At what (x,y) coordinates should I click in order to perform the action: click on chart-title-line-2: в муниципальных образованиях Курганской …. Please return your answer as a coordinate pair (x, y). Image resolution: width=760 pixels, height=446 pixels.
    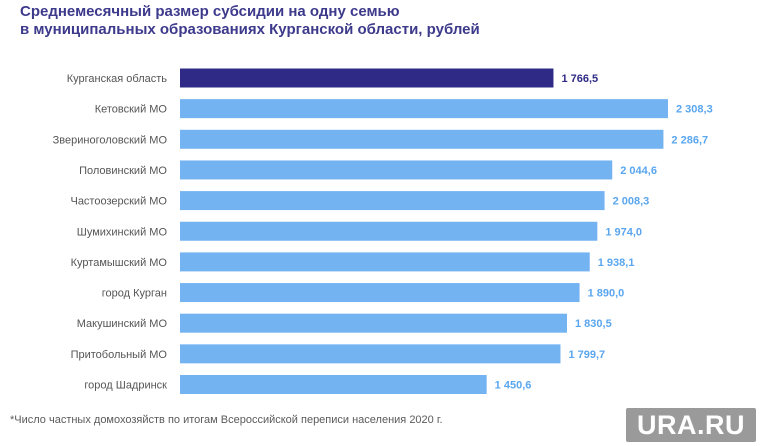
    Looking at the image, I should click on (250, 29).